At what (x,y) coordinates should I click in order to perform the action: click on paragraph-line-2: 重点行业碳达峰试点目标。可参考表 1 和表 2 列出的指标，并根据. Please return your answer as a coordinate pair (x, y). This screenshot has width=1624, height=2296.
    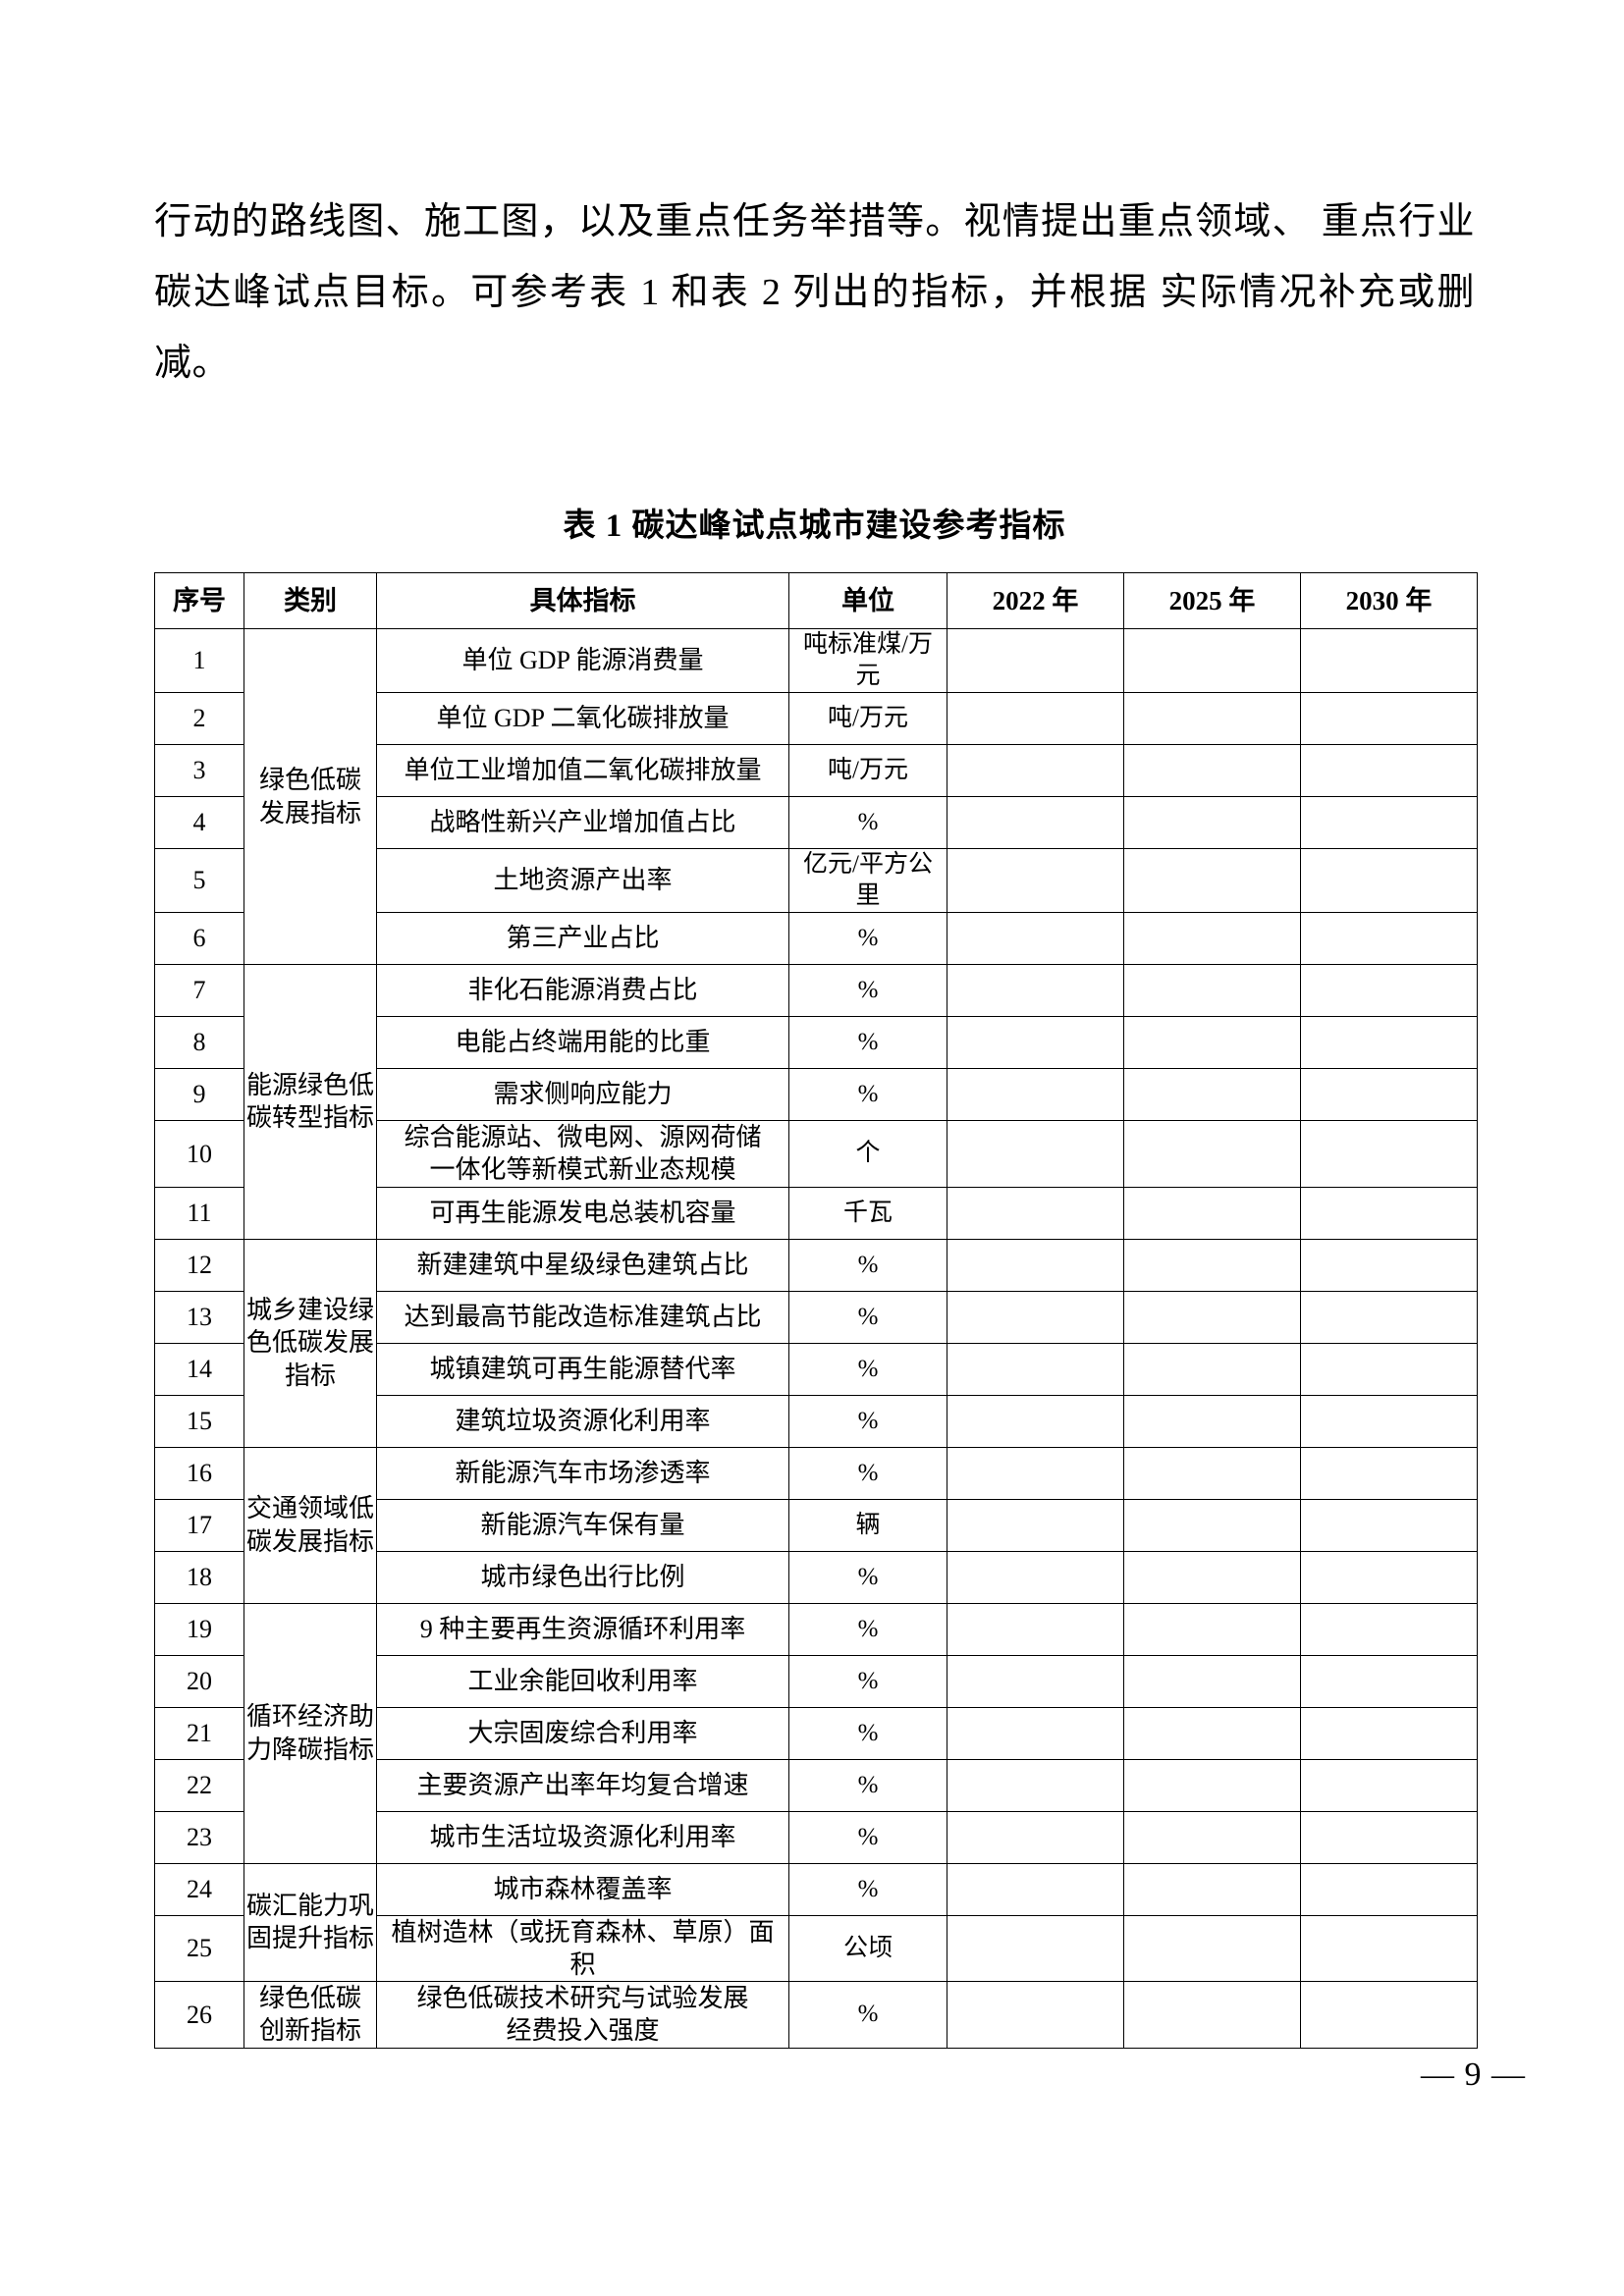
    Looking at the image, I should click on (814, 257).